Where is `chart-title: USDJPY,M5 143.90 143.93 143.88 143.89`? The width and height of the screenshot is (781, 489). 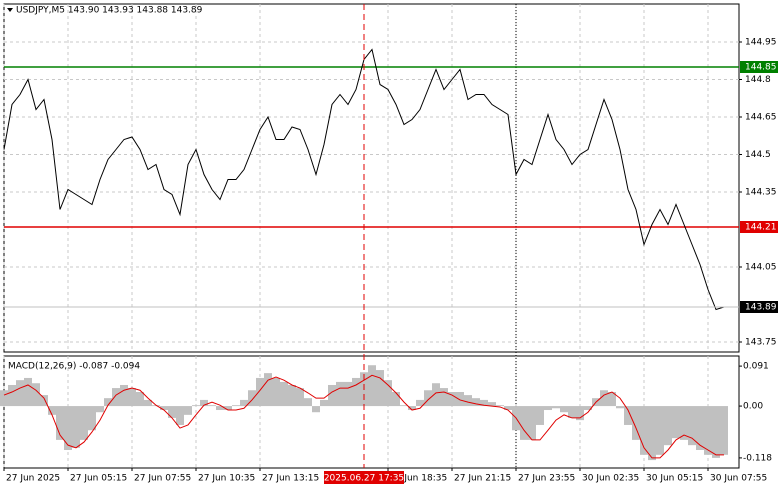
chart-title: USDJPY,M5 143.90 143.93 143.88 143.89 is located at coordinates (109, 11).